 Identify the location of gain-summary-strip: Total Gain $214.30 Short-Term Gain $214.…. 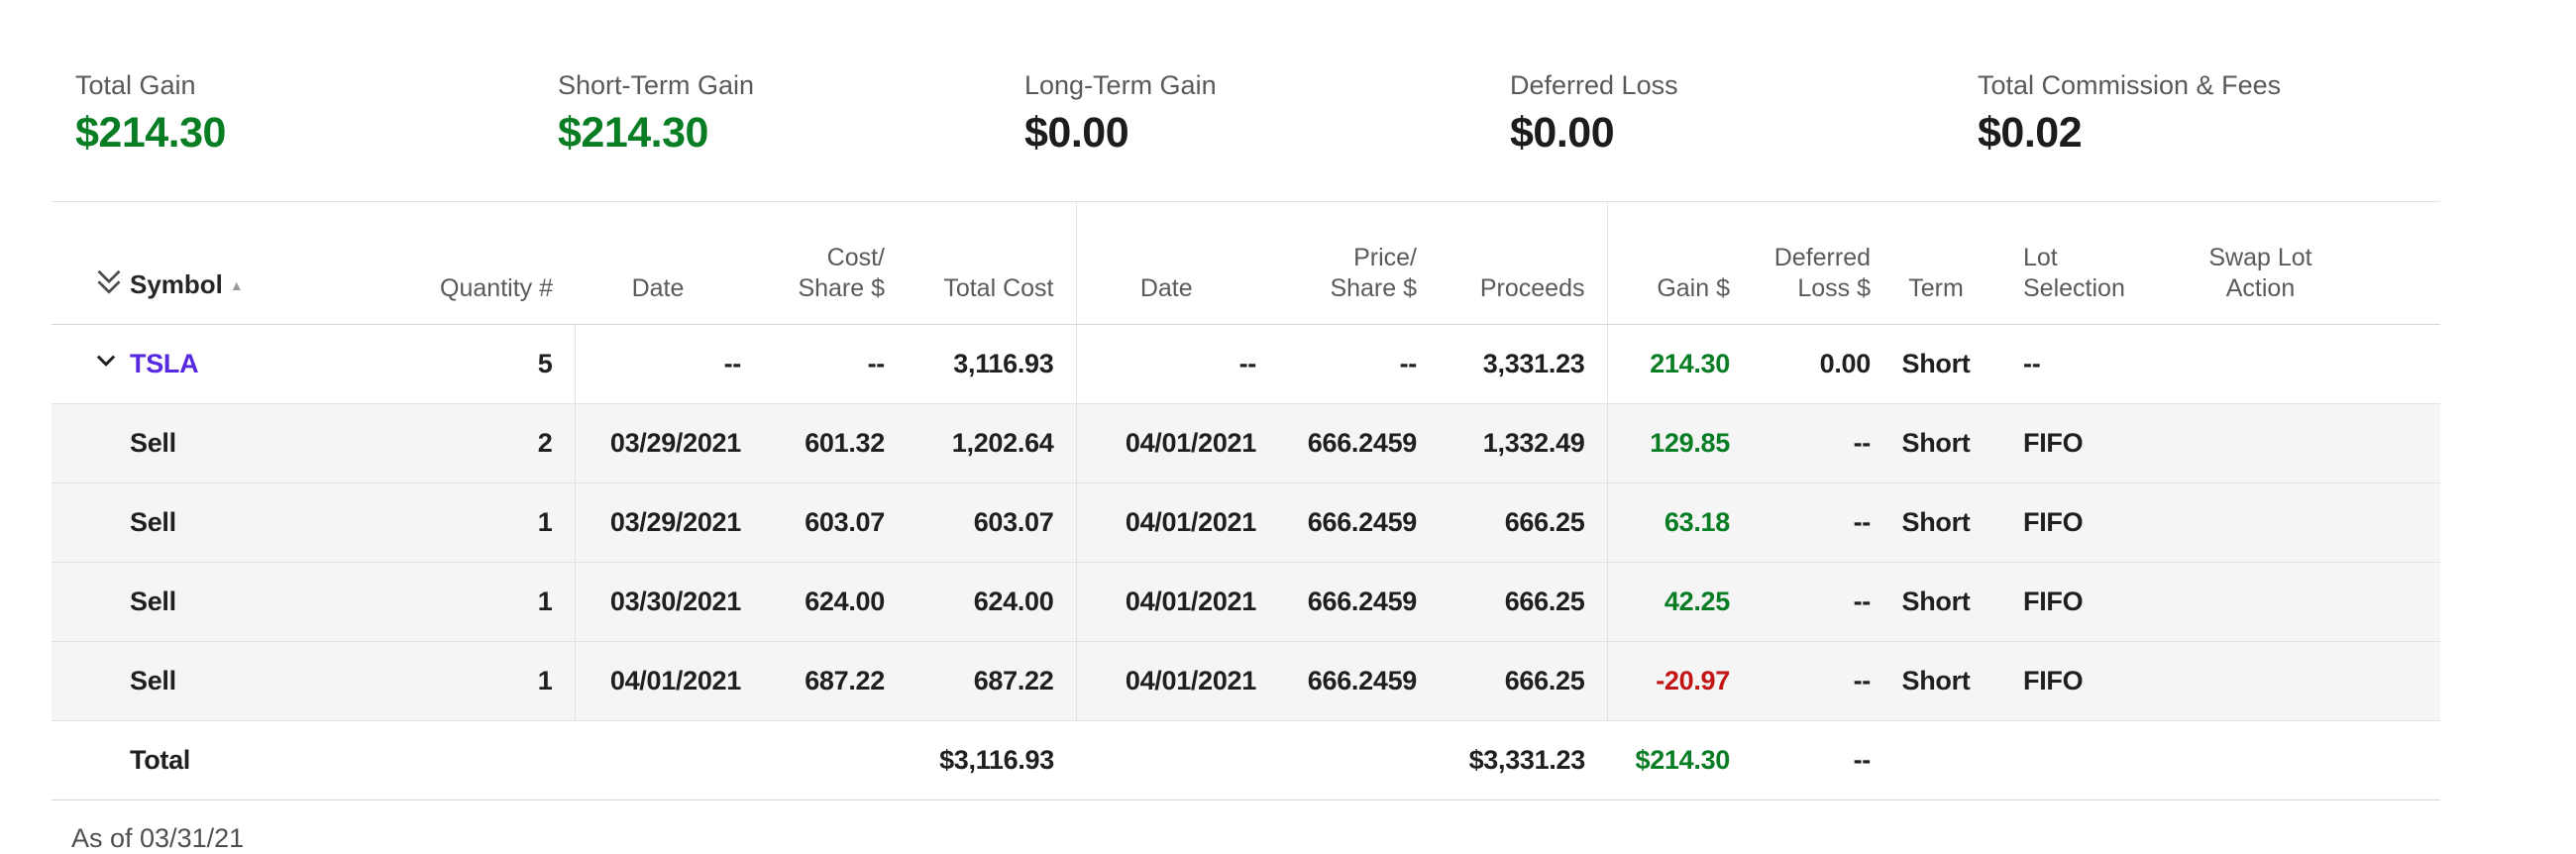
(1288, 123).